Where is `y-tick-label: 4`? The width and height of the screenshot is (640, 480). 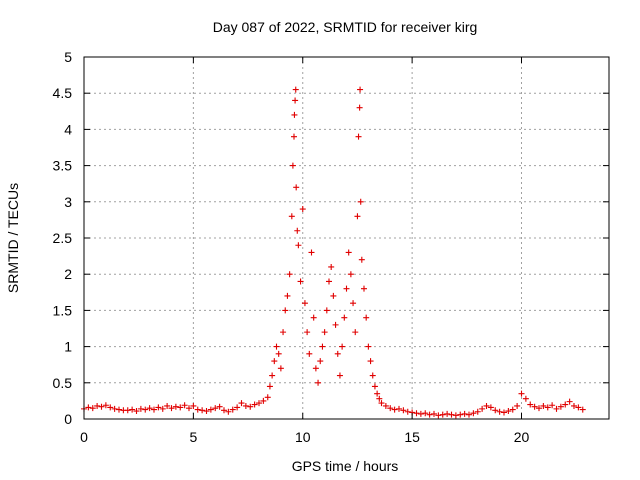
y-tick-label: 4 is located at coordinates (68, 129).